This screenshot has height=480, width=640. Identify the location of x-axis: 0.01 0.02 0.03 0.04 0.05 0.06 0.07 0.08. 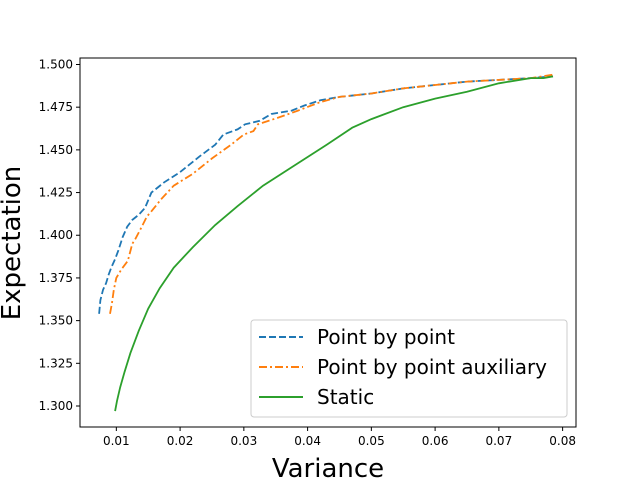
(339, 437).